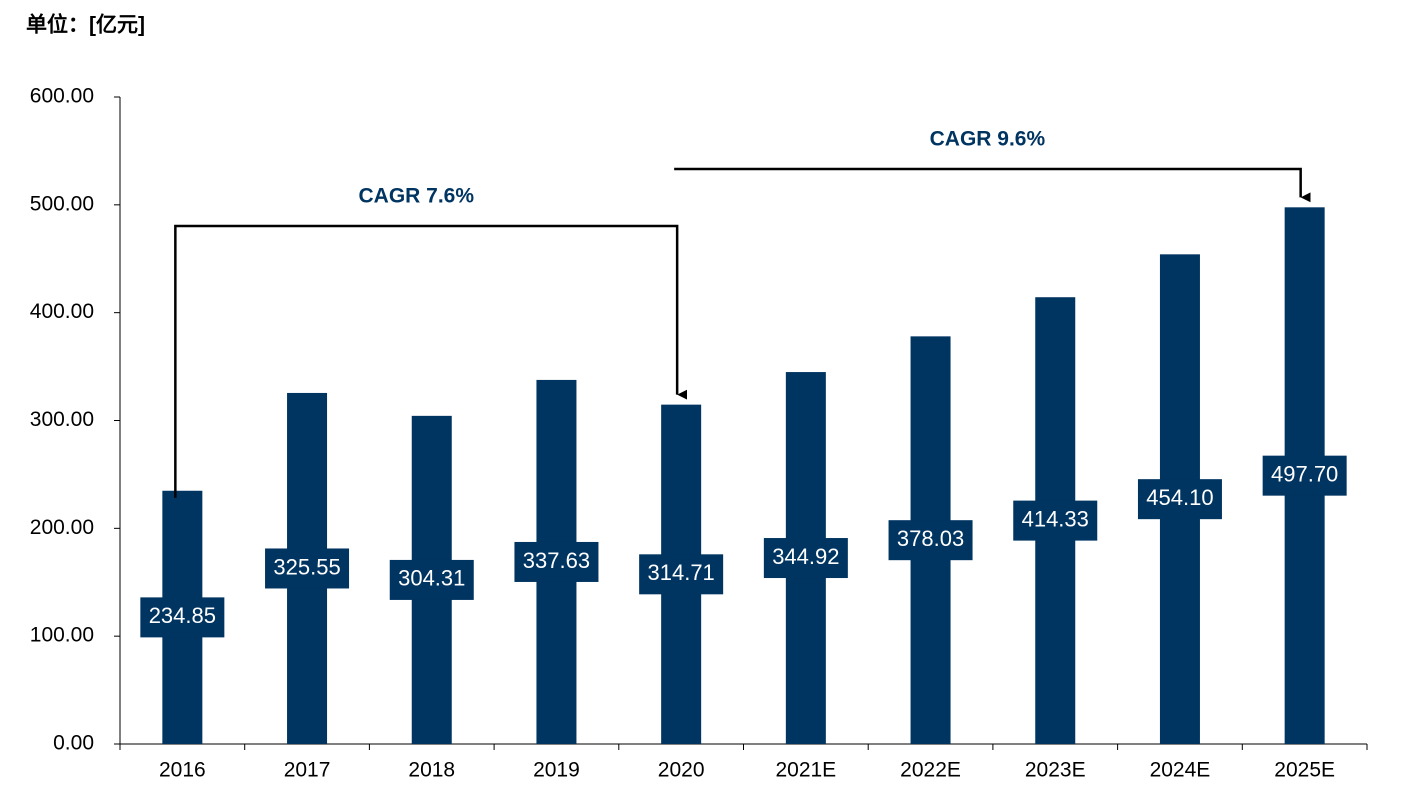 This screenshot has height=788, width=1406. I want to click on x-tick-label: 2023E, so click(1055, 770).